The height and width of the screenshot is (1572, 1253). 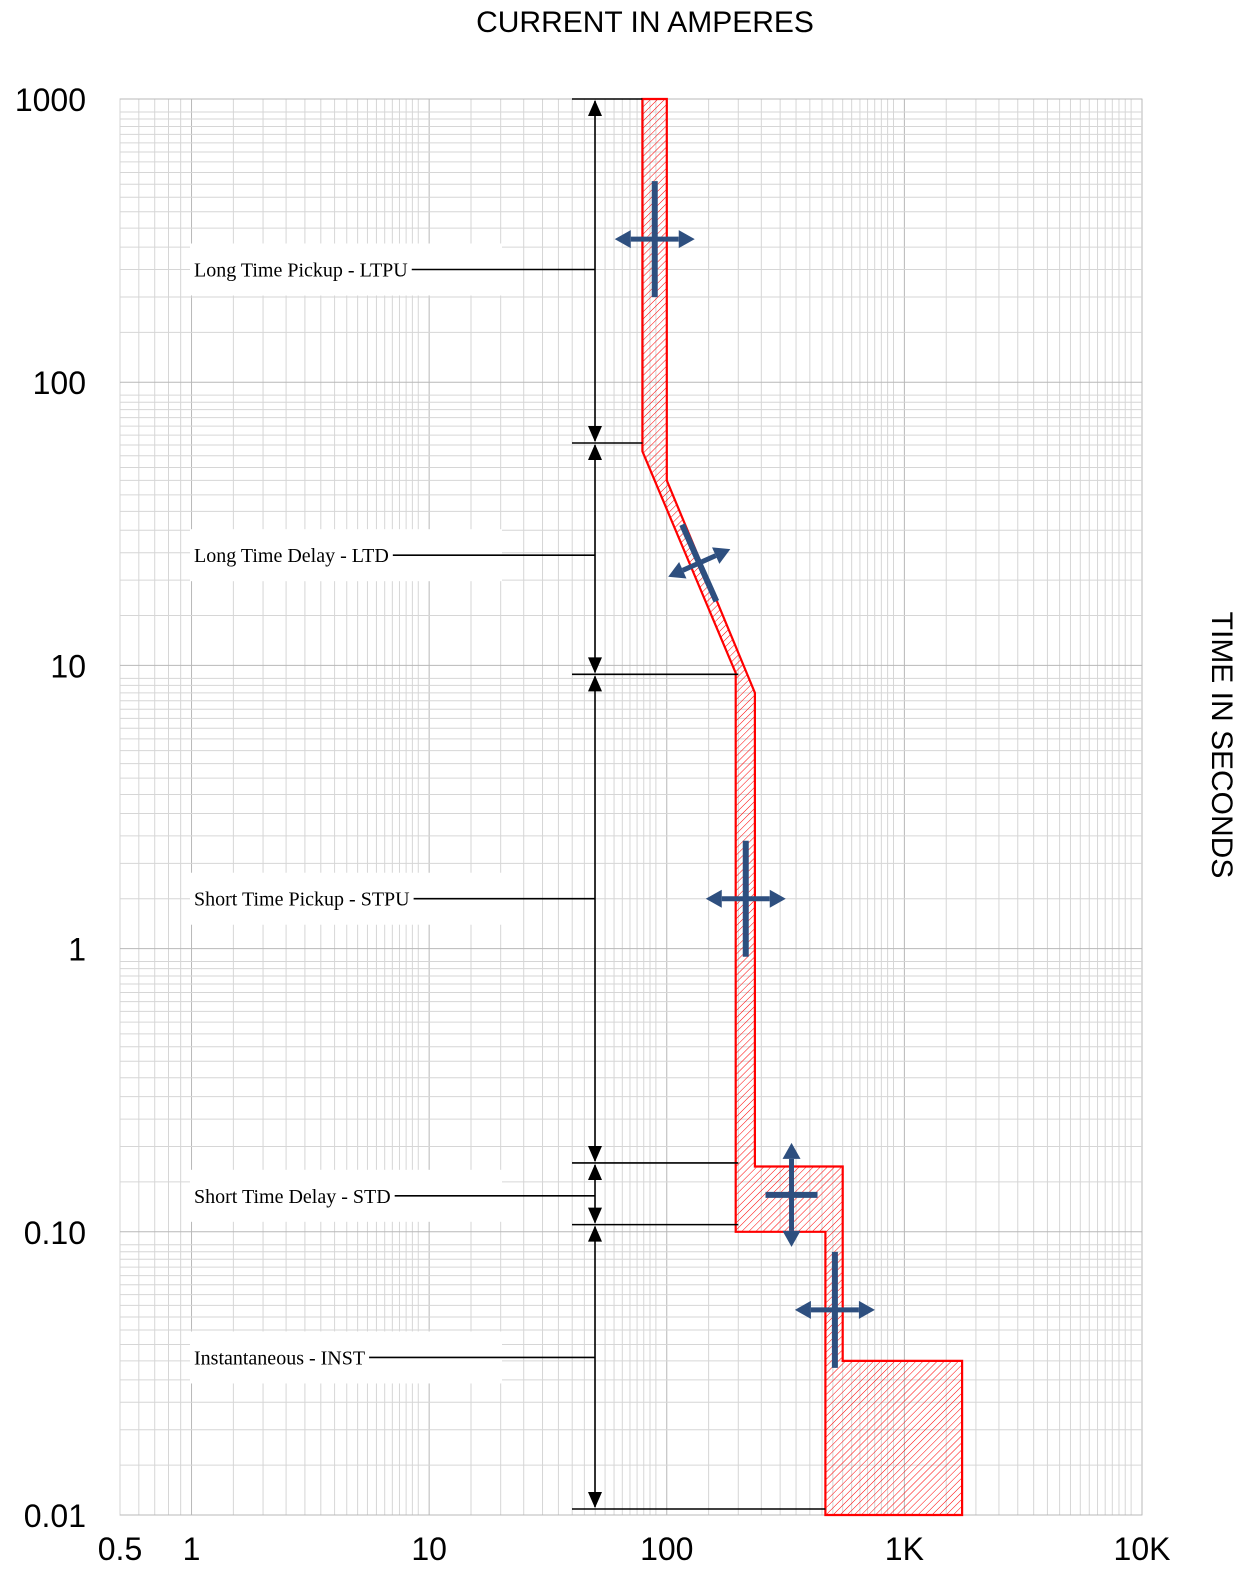 What do you see at coordinates (55, 1516) in the screenshot?
I see `y-tick-label: 0.01` at bounding box center [55, 1516].